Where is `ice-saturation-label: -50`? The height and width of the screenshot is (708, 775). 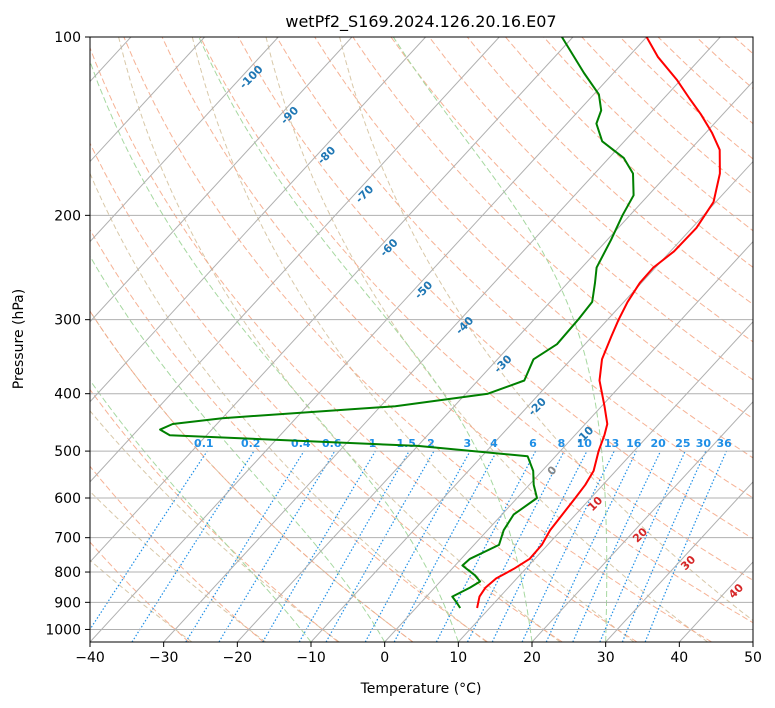 ice-saturation-label: -50 is located at coordinates (423, 289).